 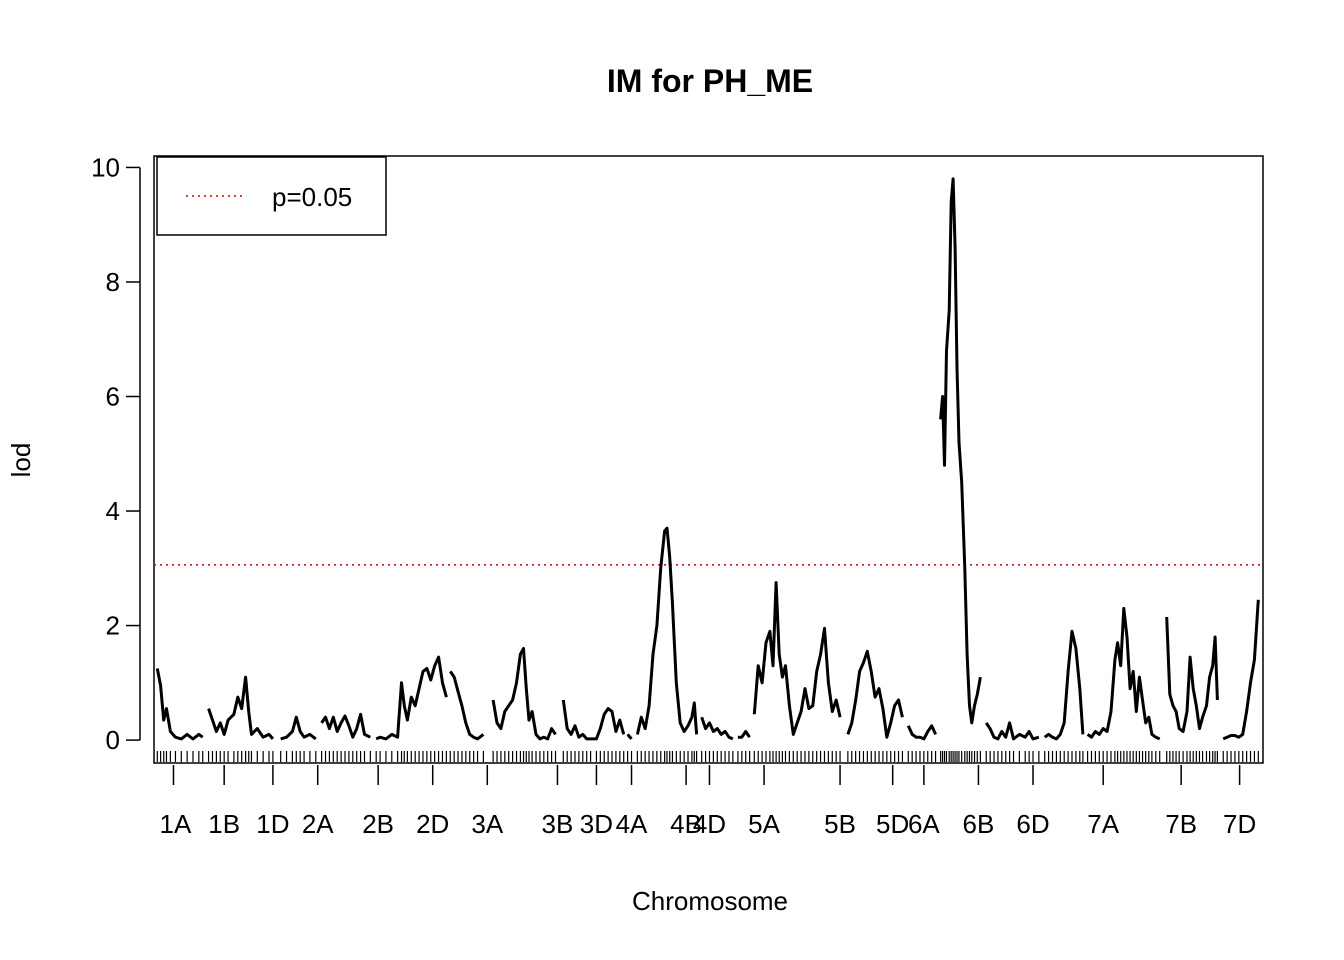 I want to click on x-tick-label: 4A, so click(x=632, y=824).